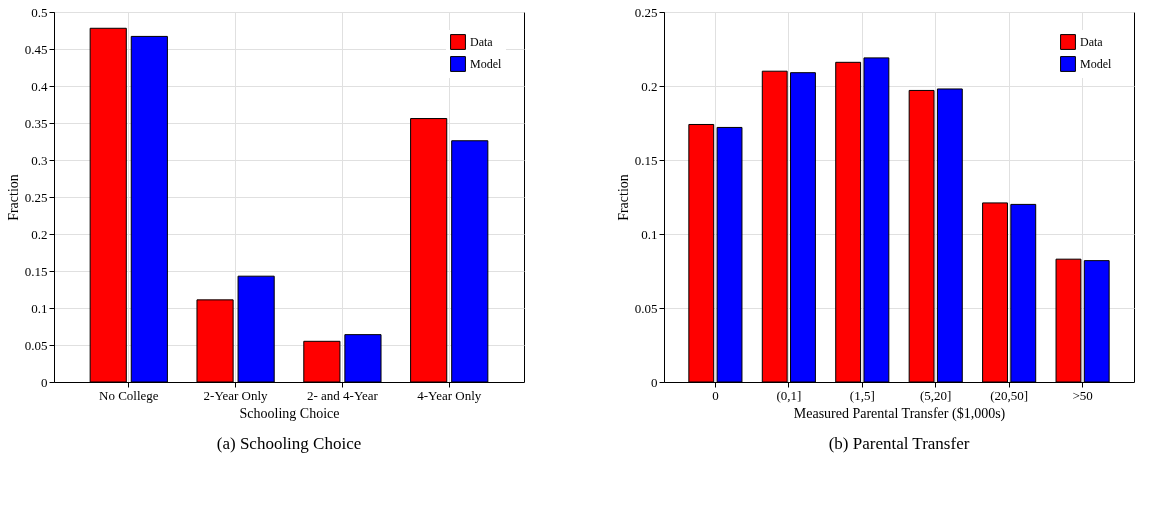 This screenshot has width=1173, height=506. Describe the element at coordinates (236, 395) in the screenshot. I see `x-tick-label: 2-Year Only` at that location.